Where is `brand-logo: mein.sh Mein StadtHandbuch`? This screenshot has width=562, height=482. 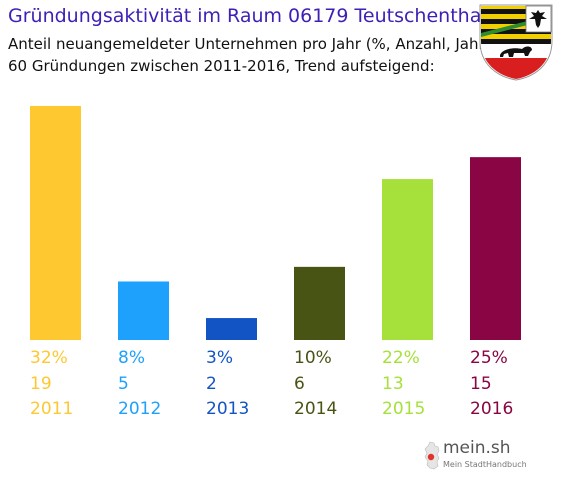
brand-logo: mein.sh Mein StadtHandbuch is located at coordinates (475, 456).